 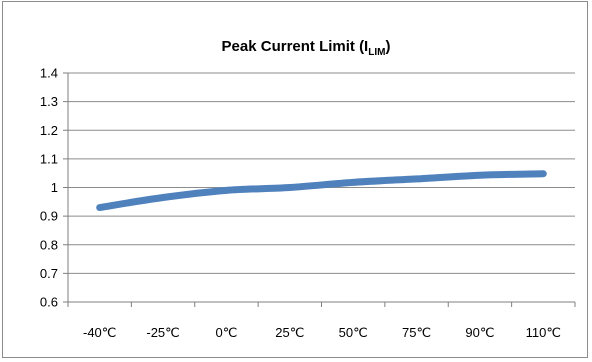 What do you see at coordinates (416, 332) in the screenshot?
I see `x-tick-label: 75℃` at bounding box center [416, 332].